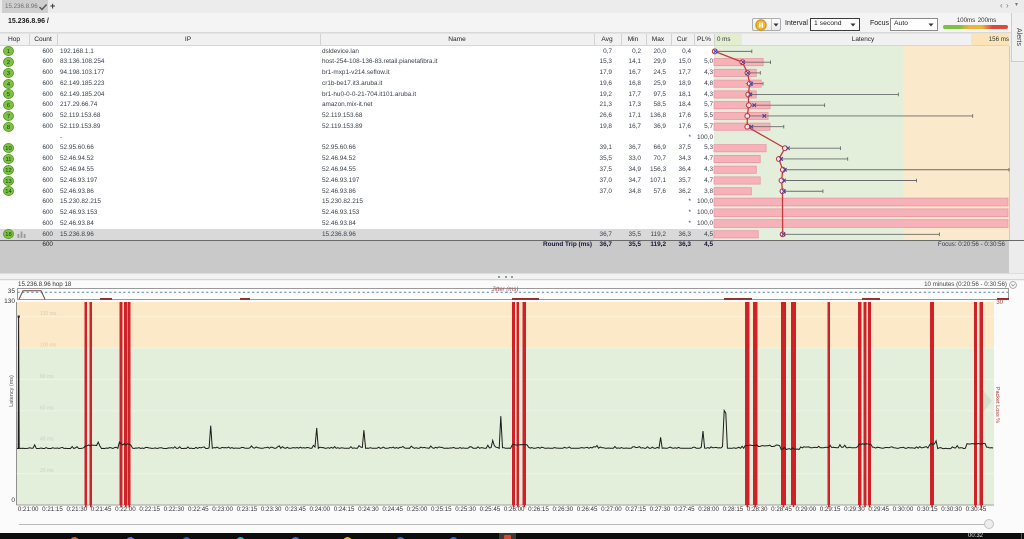  I want to click on svg-text: 12, so click(8, 171).